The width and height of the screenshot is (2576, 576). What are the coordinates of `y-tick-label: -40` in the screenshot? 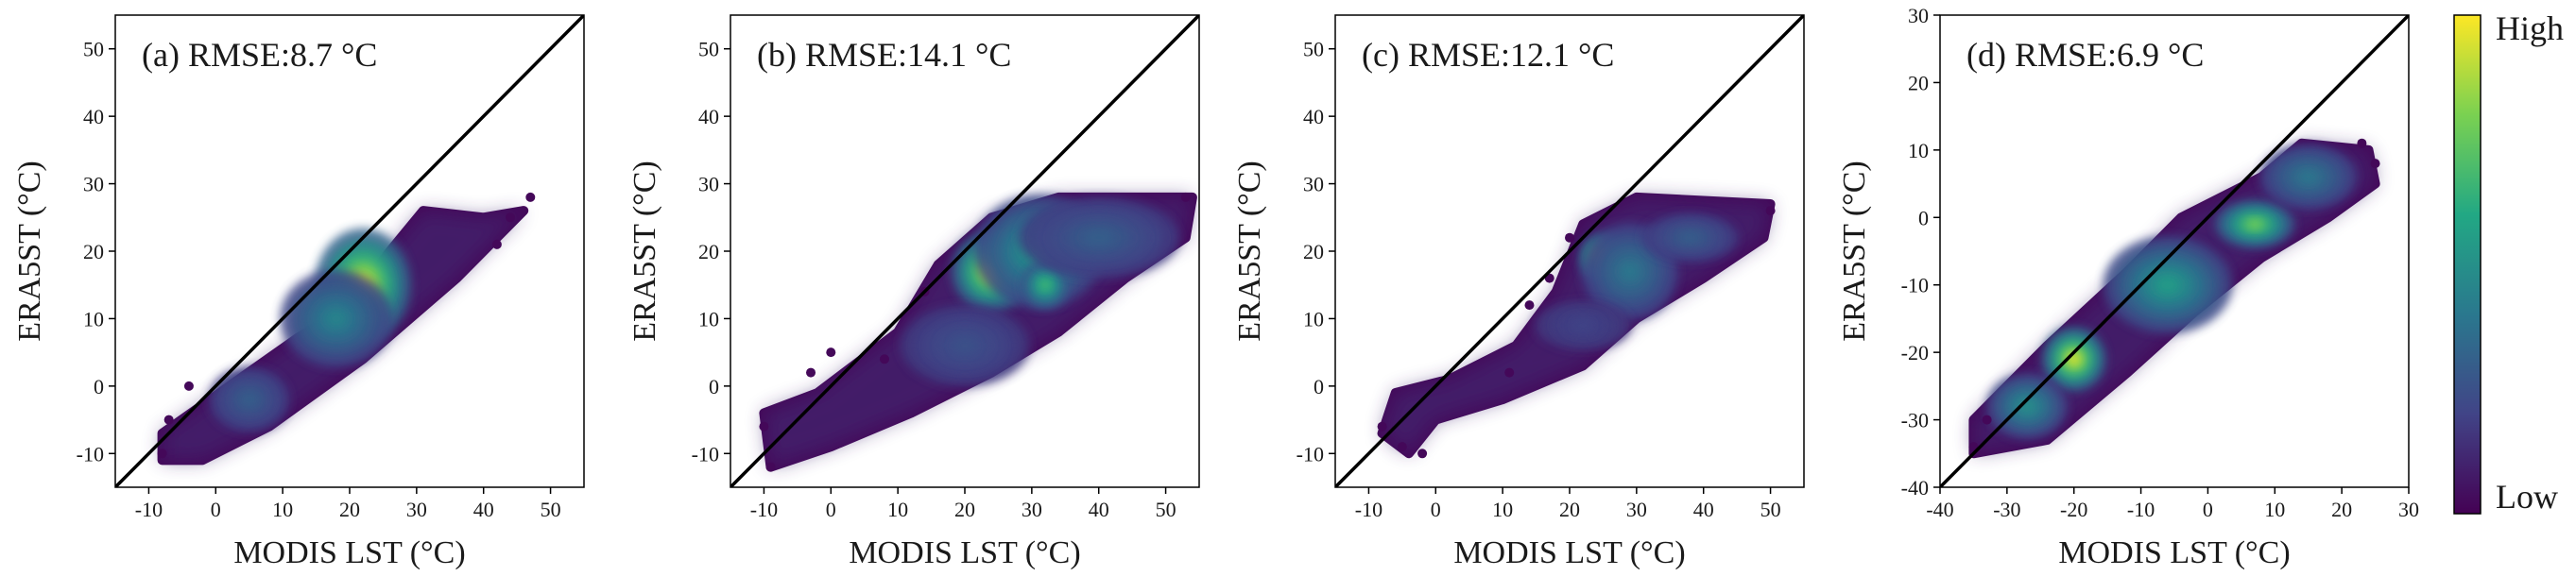 It's located at (1915, 488).